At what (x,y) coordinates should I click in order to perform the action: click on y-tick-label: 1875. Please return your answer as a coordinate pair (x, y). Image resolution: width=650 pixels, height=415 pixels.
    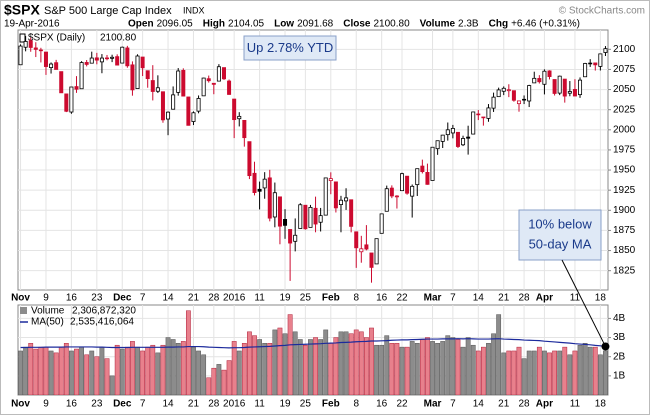
    Looking at the image, I should click on (624, 230).